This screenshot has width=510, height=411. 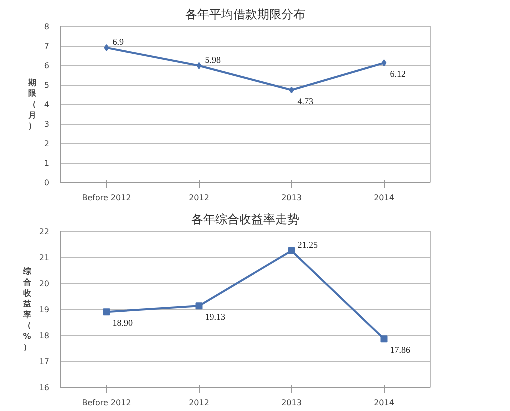 What do you see at coordinates (32, 104) in the screenshot?
I see `y-axis-title: 期限（月）` at bounding box center [32, 104].